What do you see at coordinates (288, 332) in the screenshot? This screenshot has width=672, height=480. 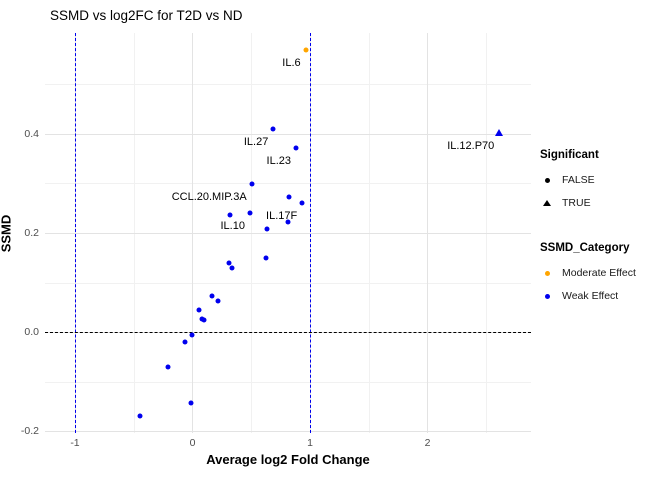 I see `reference-line-horizontal` at bounding box center [288, 332].